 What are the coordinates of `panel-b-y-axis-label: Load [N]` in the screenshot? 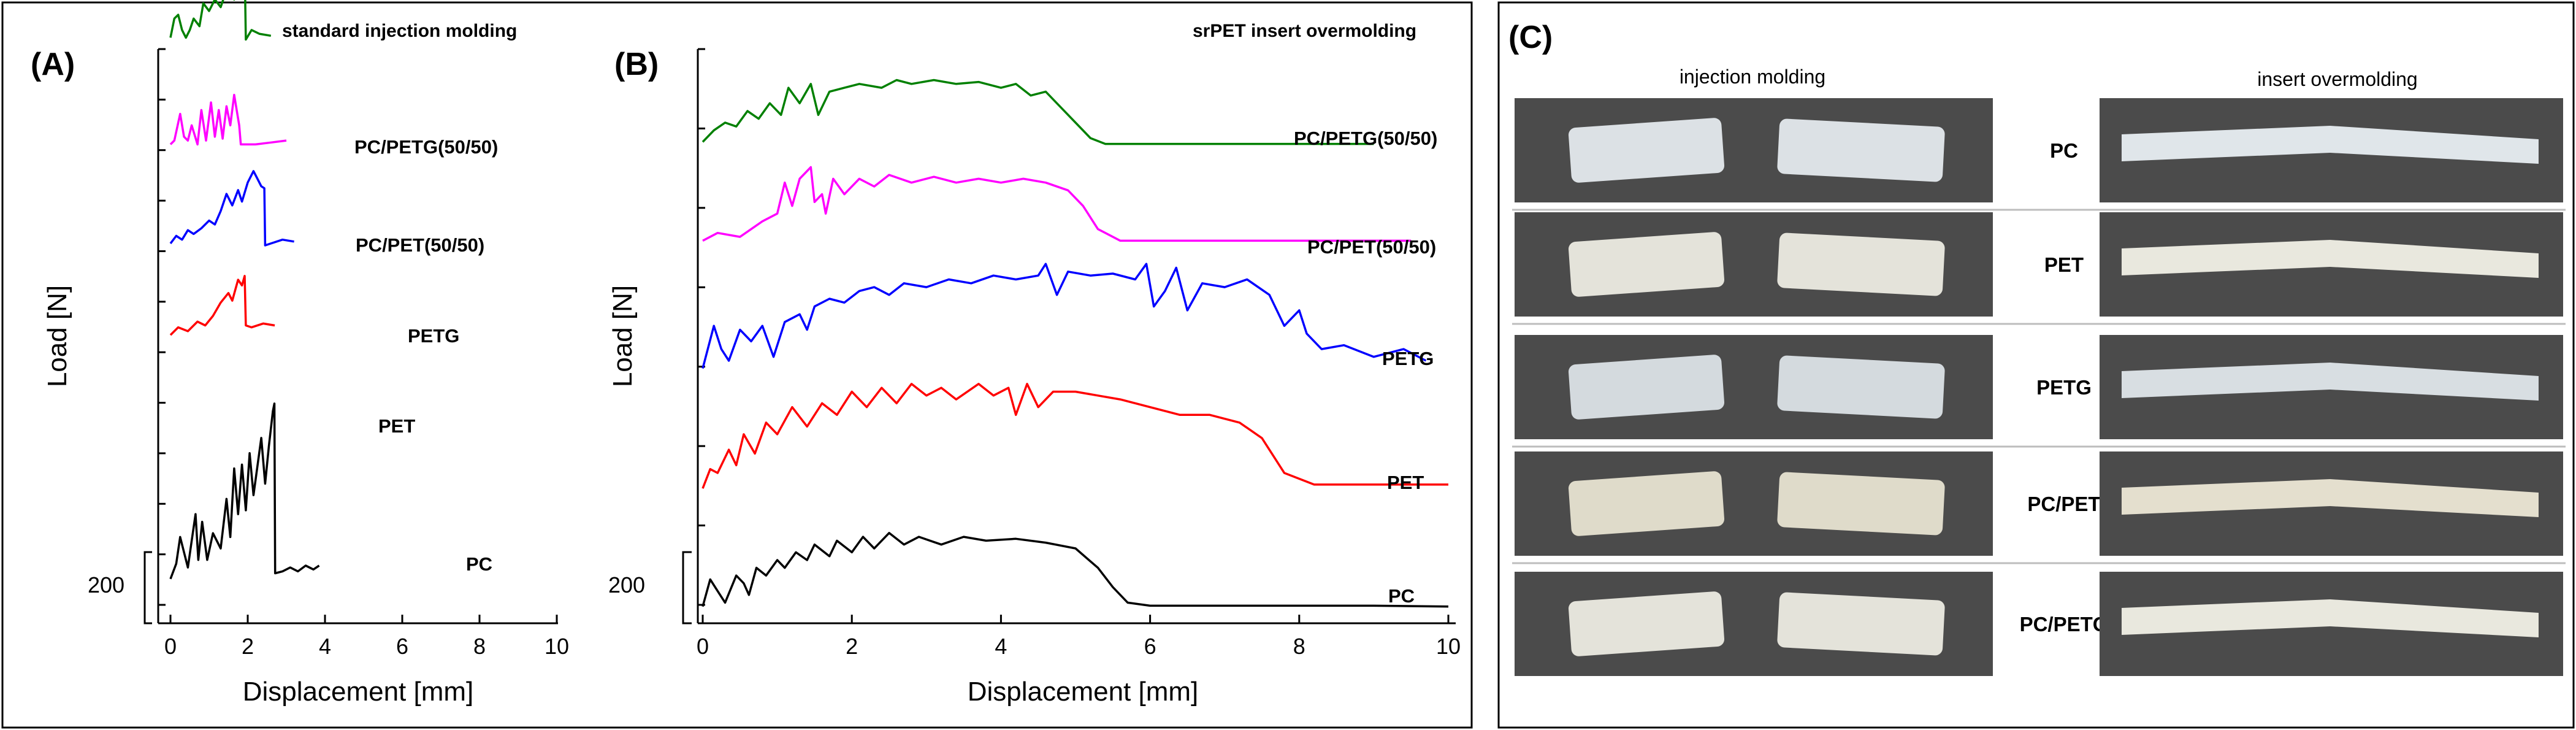 It's located at (623, 336).